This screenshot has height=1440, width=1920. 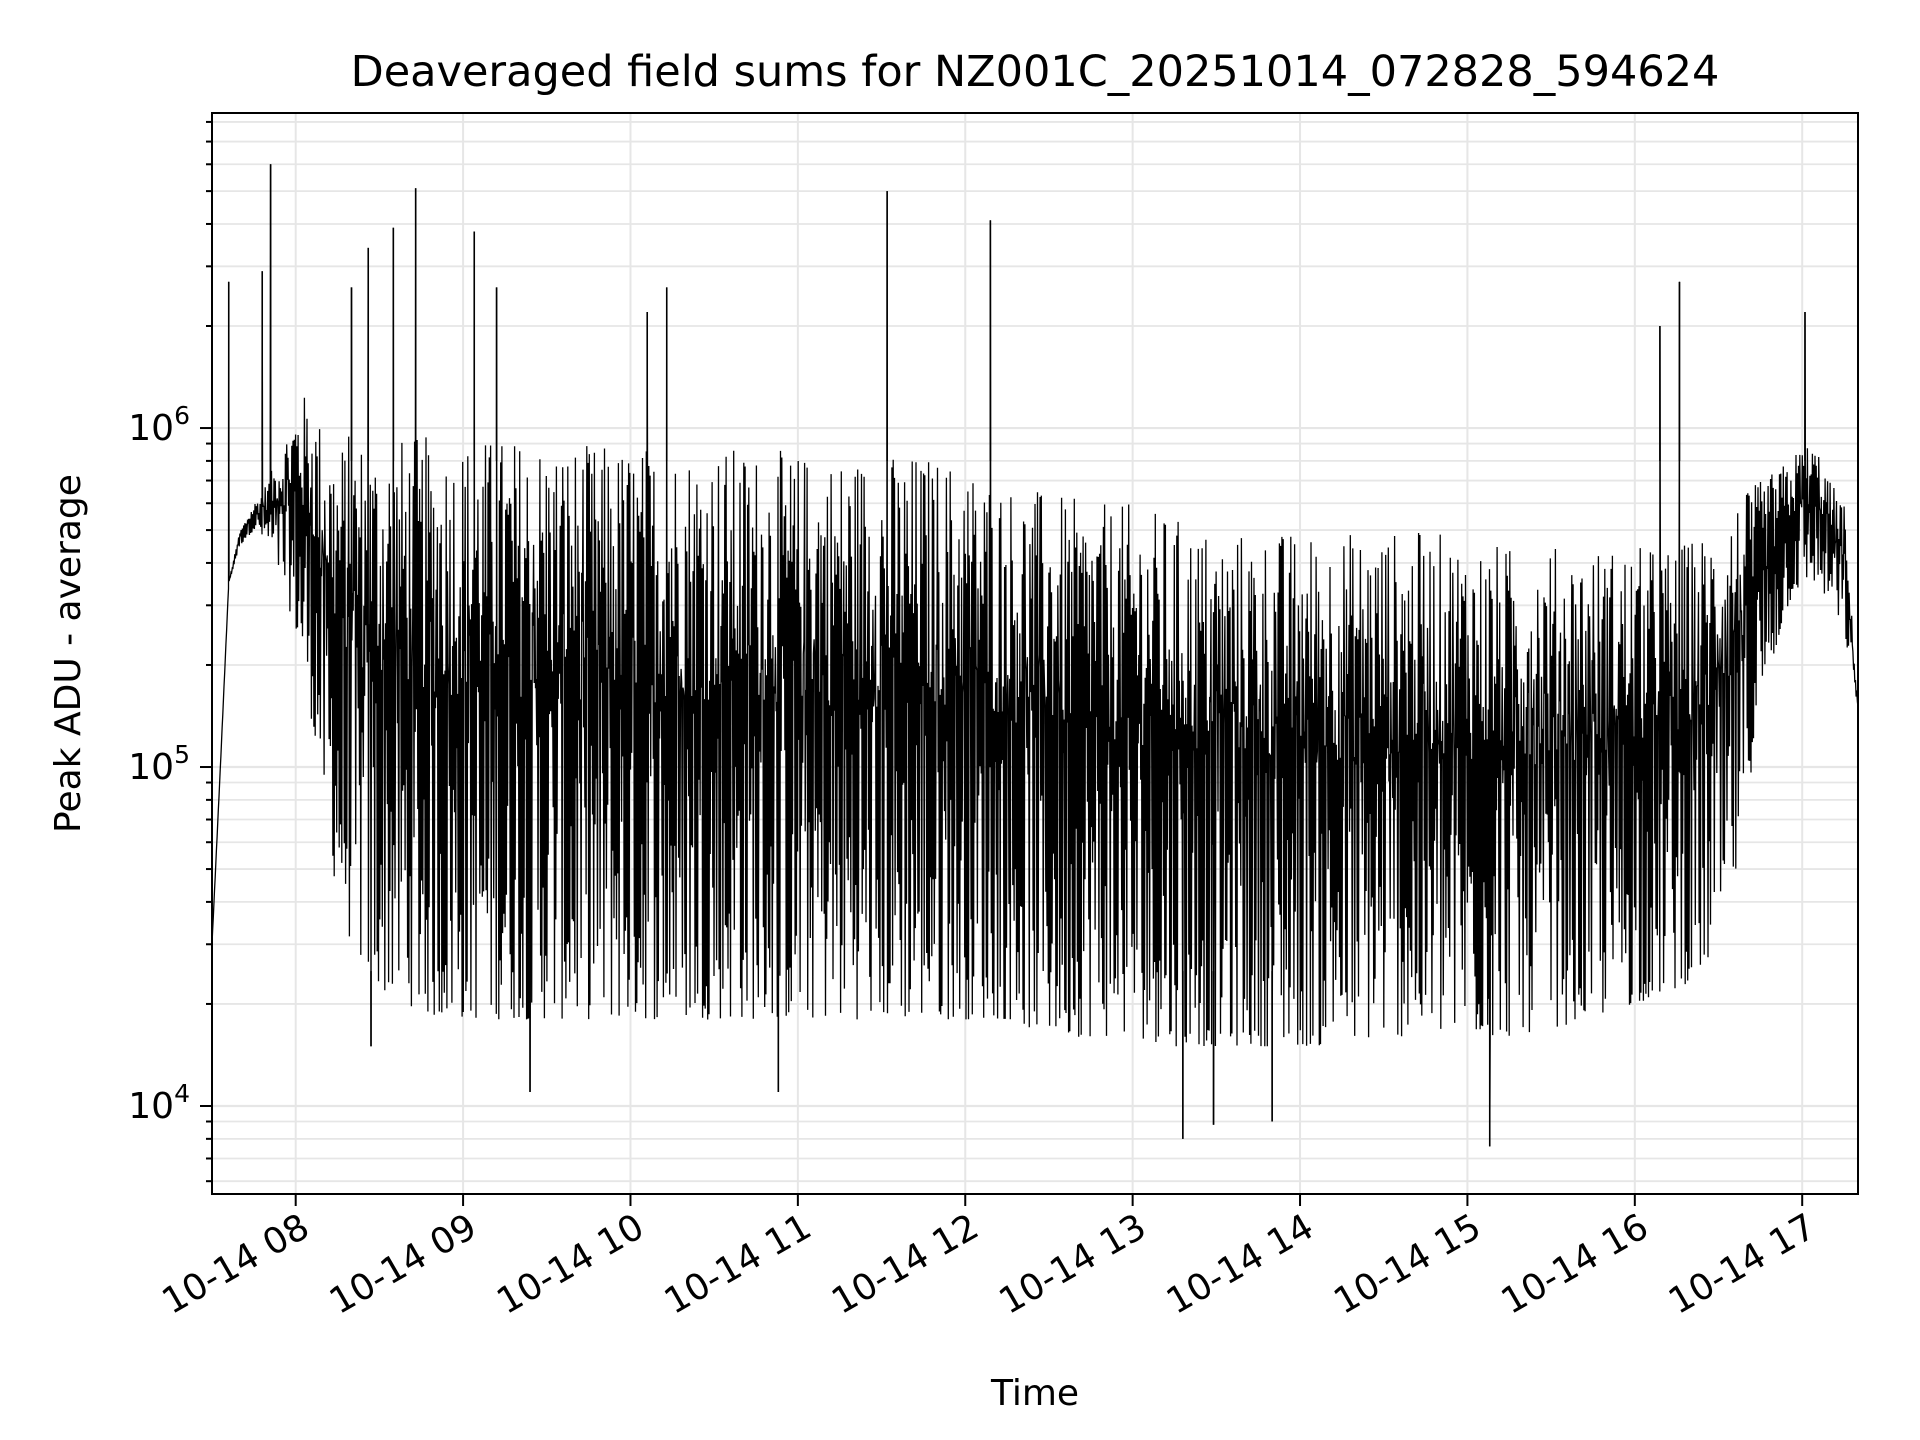 What do you see at coordinates (159, 764) in the screenshot?
I see `y-tick-label: 10⁵` at bounding box center [159, 764].